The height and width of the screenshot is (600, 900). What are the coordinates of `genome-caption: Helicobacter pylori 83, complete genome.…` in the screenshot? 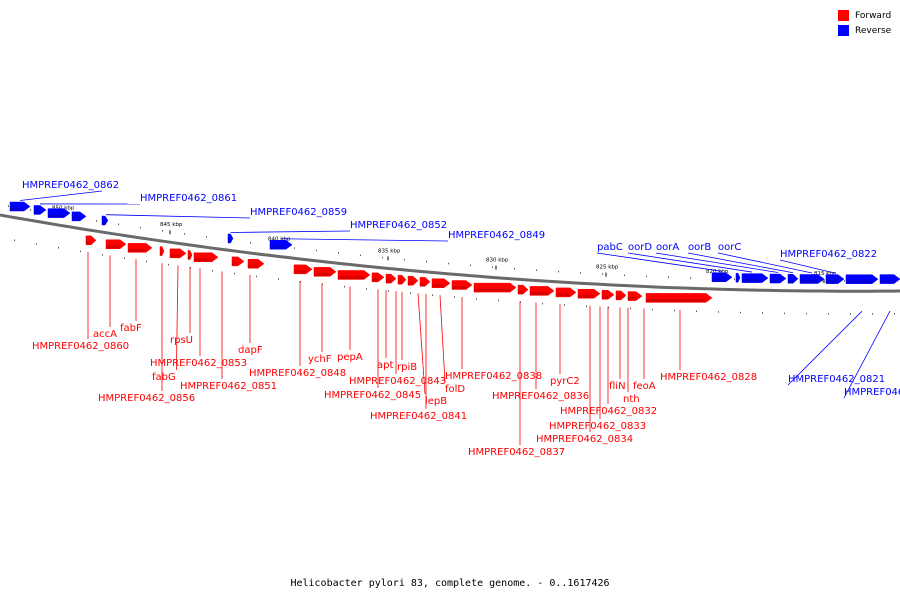 It's located at (450, 583).